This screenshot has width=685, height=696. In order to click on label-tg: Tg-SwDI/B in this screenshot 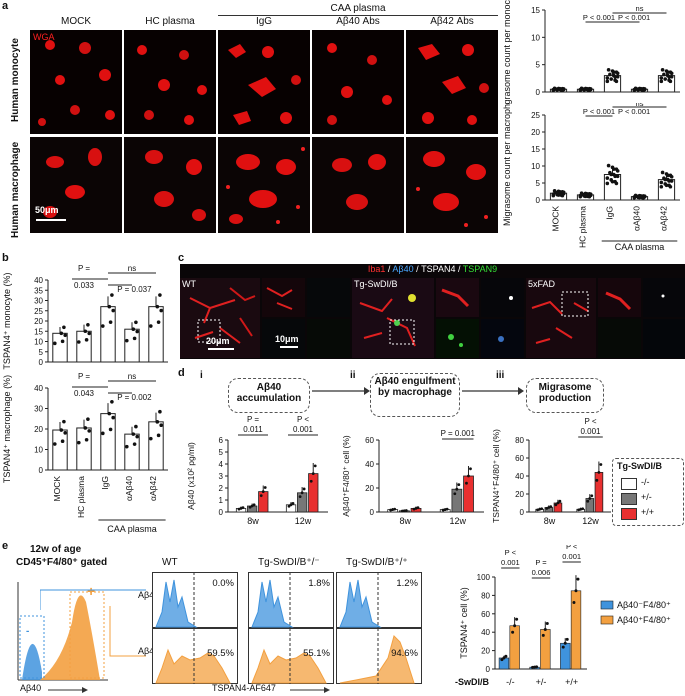, I will do `click(376, 284)`.